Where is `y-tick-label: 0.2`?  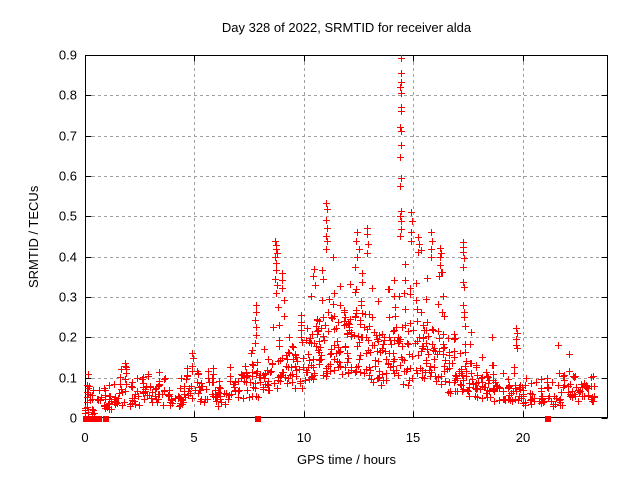 y-tick-label: 0.2 is located at coordinates (68, 337).